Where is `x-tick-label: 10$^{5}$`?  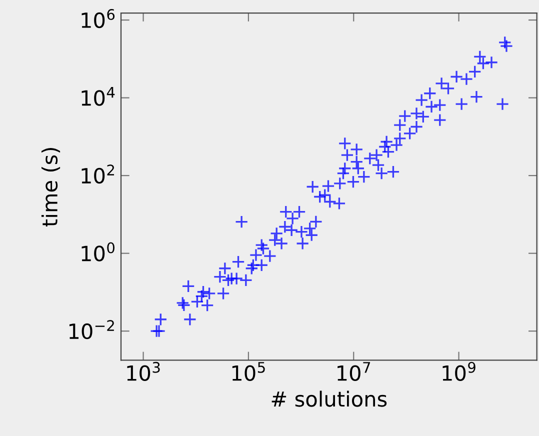 x-tick-label: 10$^{5}$ is located at coordinates (248, 371).